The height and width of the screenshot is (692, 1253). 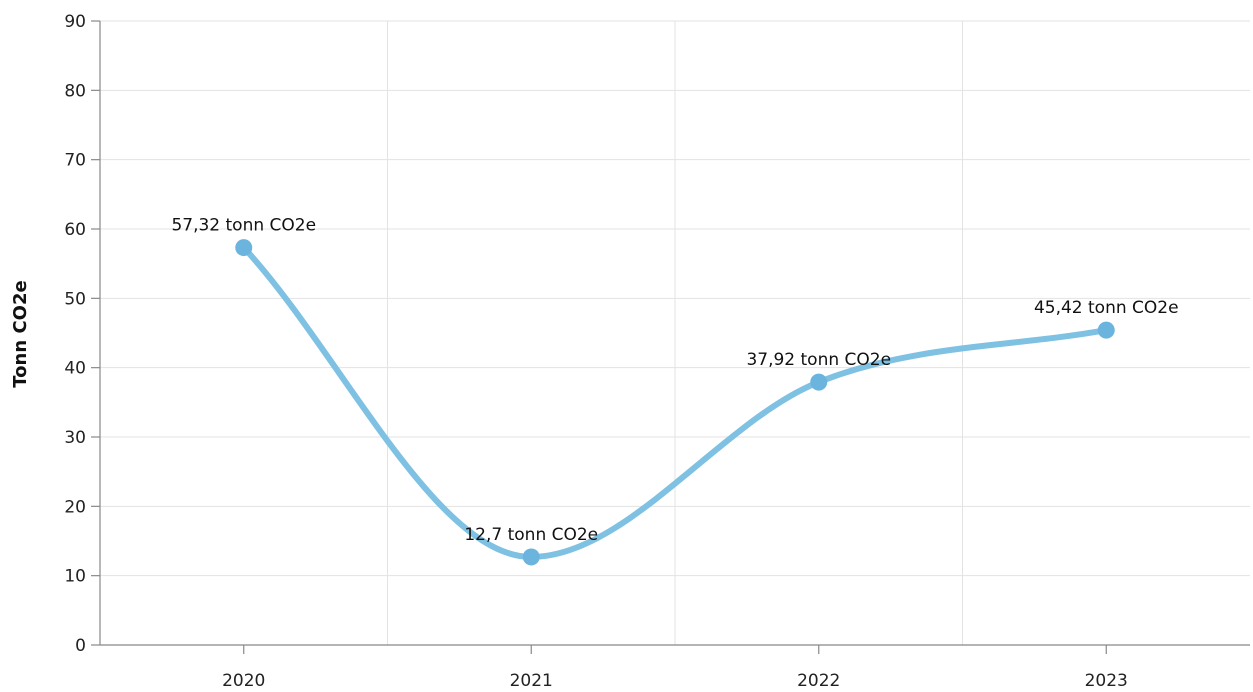 I want to click on data-label: 37,92 tonn CO2e, so click(x=818, y=360).